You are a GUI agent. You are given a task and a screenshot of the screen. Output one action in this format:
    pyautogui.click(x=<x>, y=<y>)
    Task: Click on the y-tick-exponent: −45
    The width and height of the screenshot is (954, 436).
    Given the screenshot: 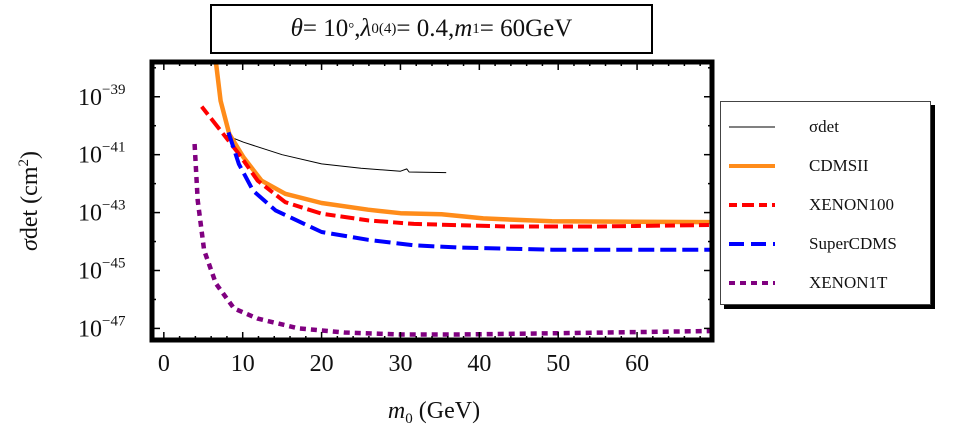 What is the action you would take?
    pyautogui.click(x=113, y=264)
    